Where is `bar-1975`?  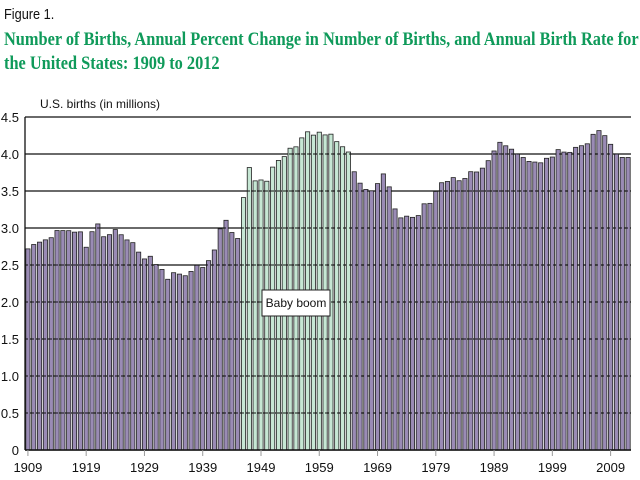
bar-1975 is located at coordinates (412, 333).